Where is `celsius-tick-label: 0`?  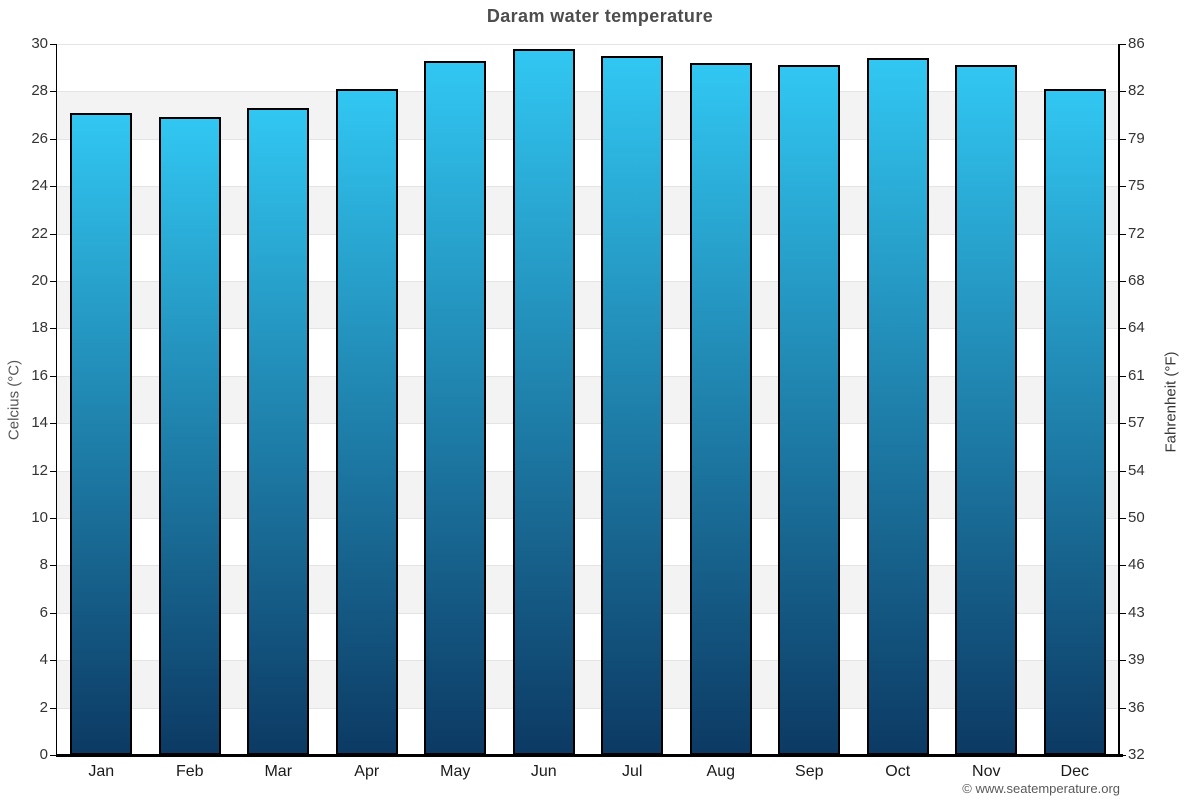 celsius-tick-label: 0 is located at coordinates (43, 754).